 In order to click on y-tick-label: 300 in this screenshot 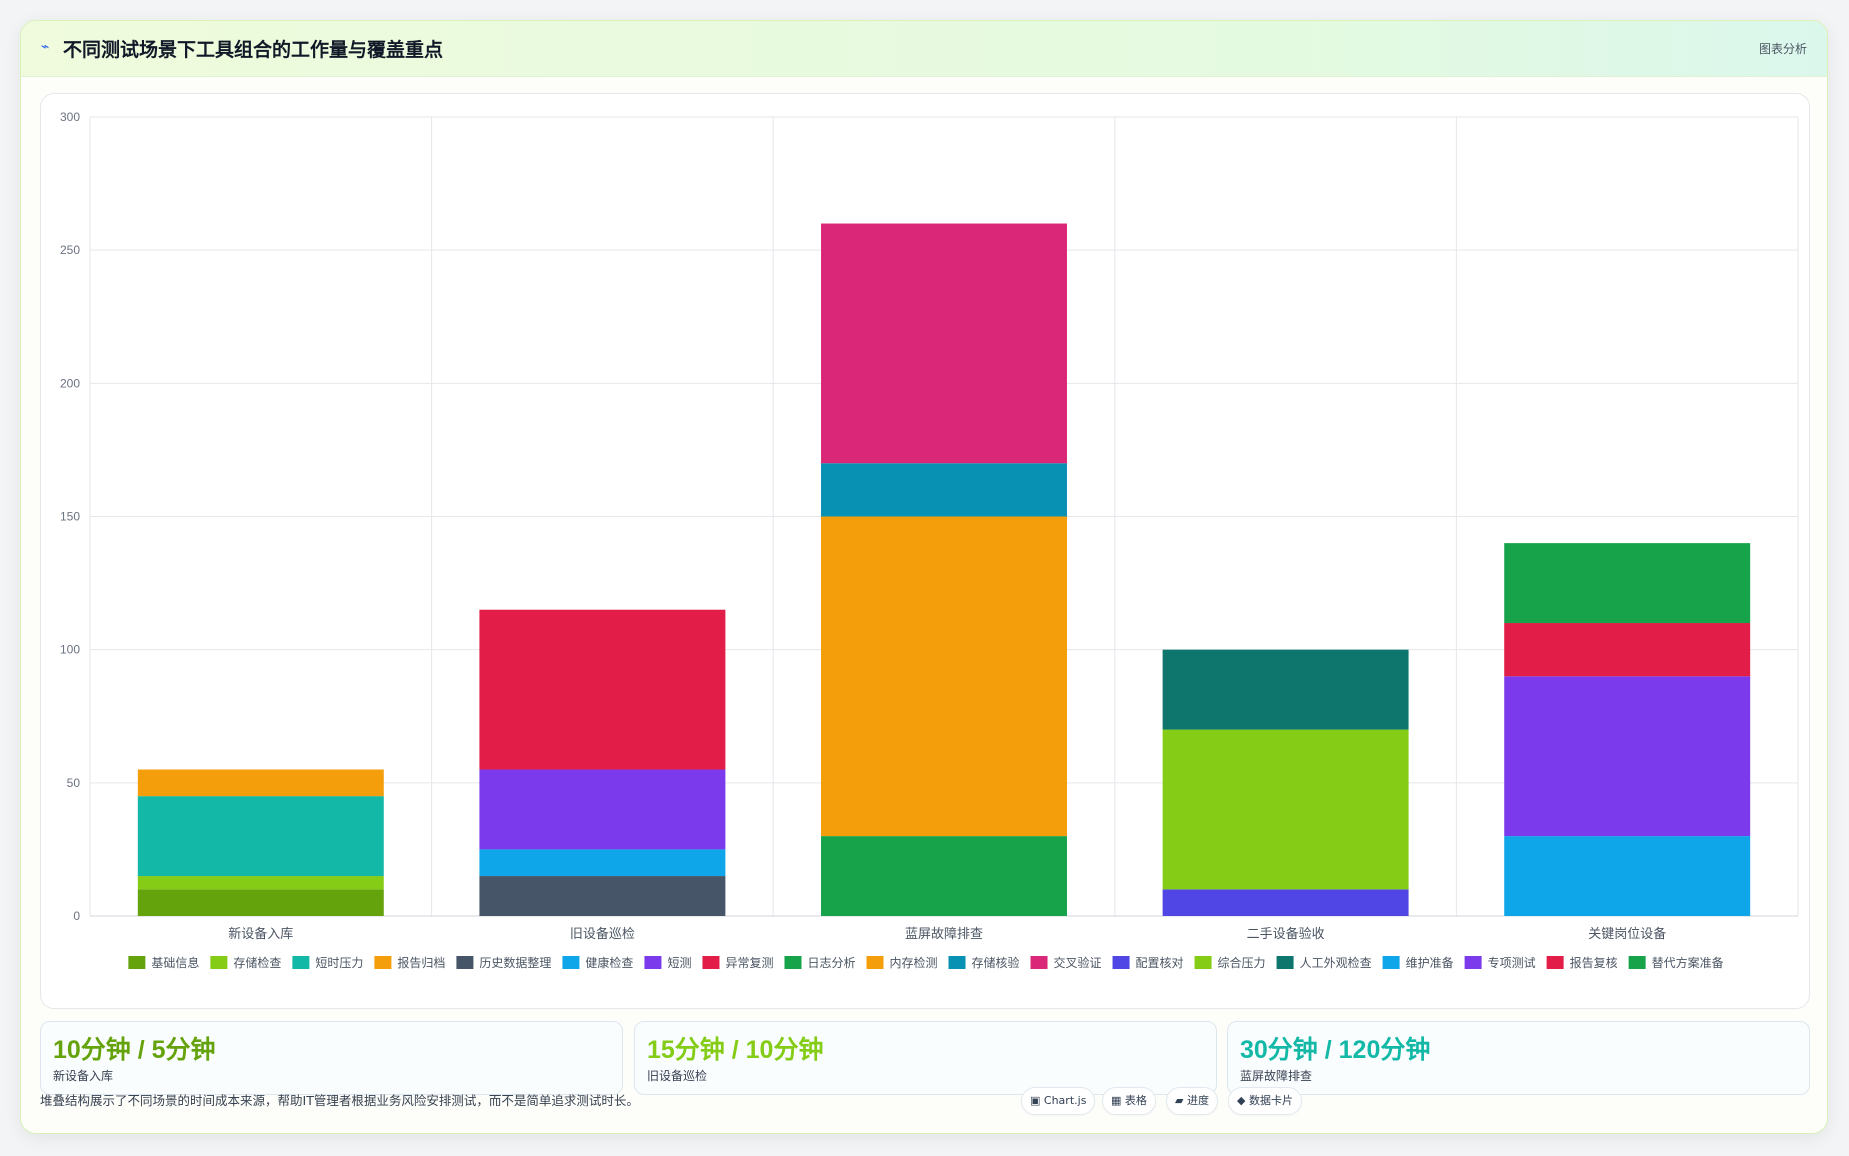, I will do `click(70, 117)`.